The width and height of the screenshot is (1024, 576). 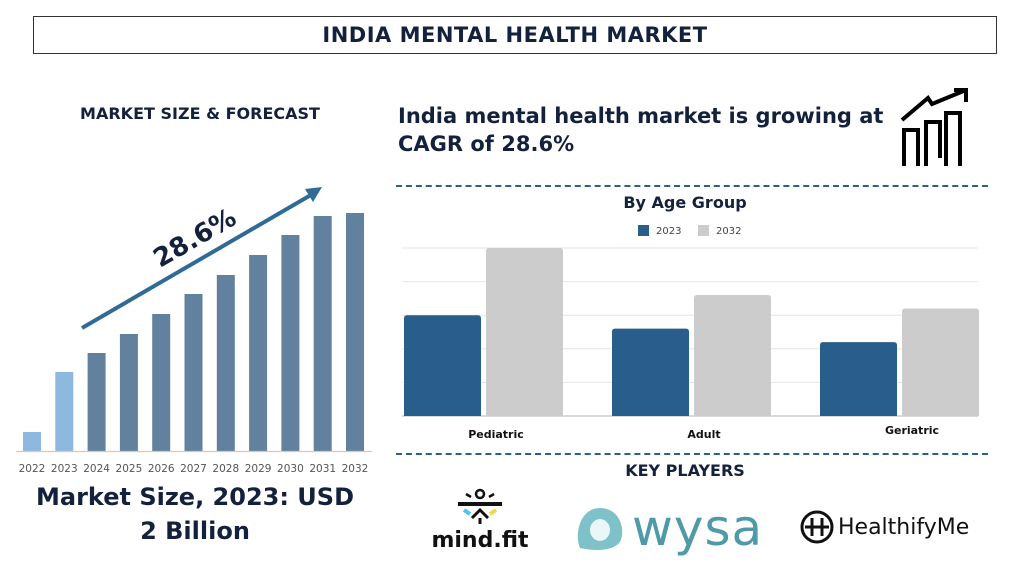 What do you see at coordinates (442, 365) in the screenshot?
I see `bar-pediatric-2023` at bounding box center [442, 365].